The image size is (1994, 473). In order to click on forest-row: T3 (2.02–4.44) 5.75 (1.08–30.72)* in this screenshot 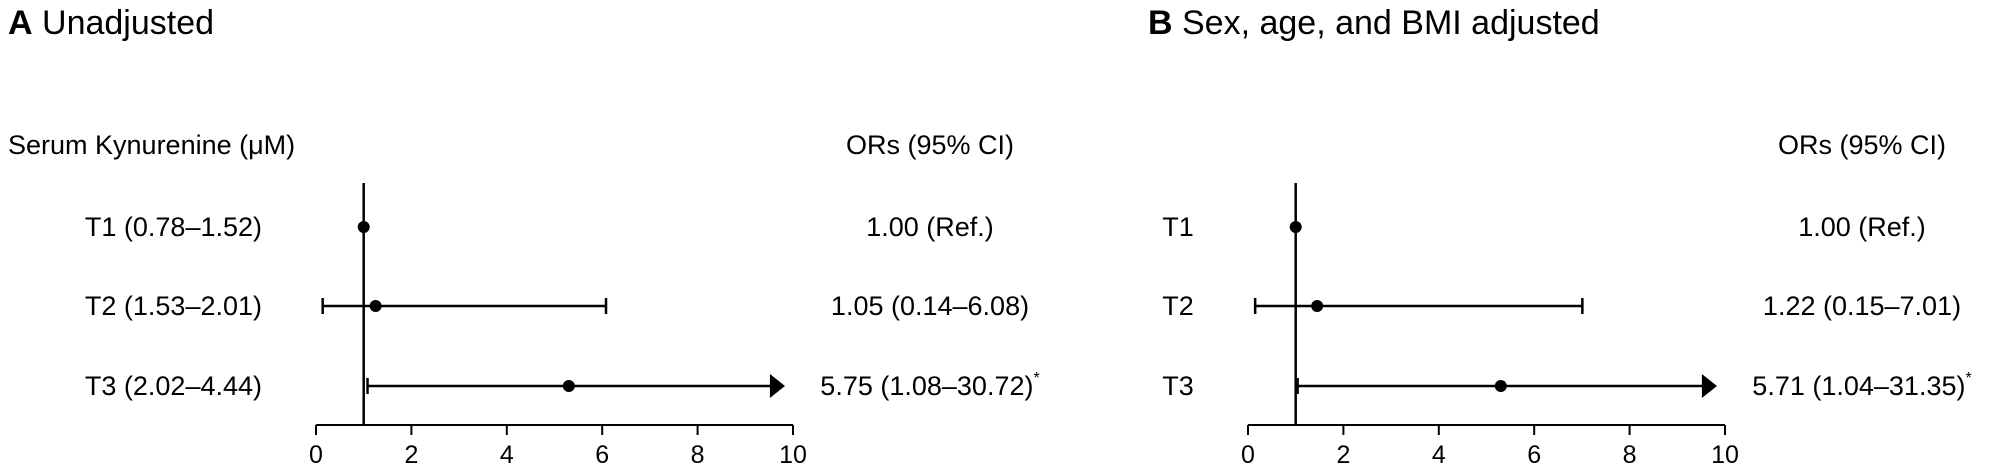, I will do `click(562, 385)`.